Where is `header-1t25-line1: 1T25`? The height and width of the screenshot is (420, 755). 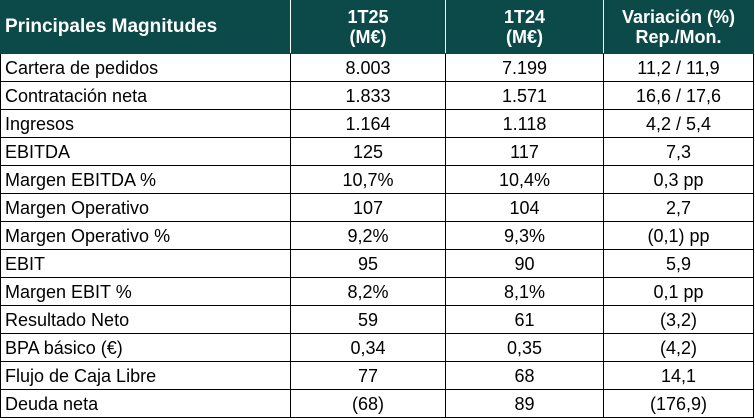 header-1t25-line1: 1T25 is located at coordinates (368, 17).